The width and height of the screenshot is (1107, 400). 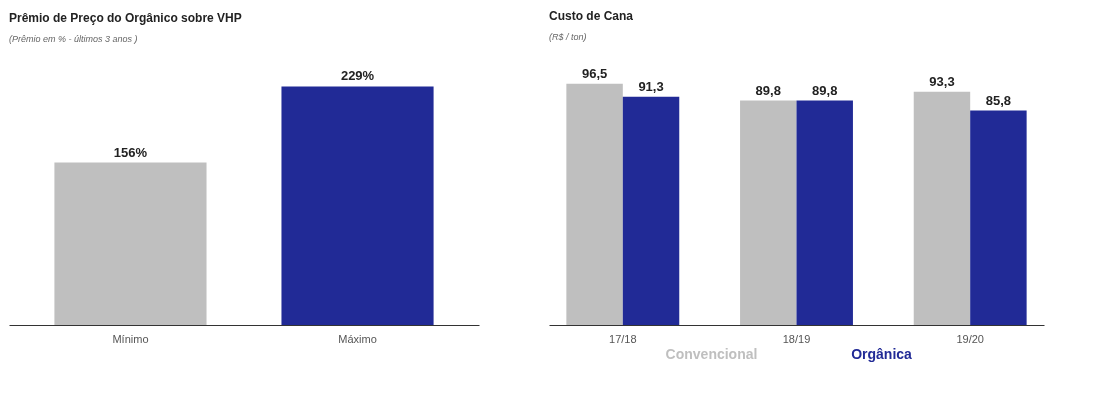 I want to click on chart-subtitle: (R$ / ton), so click(x=568, y=36).